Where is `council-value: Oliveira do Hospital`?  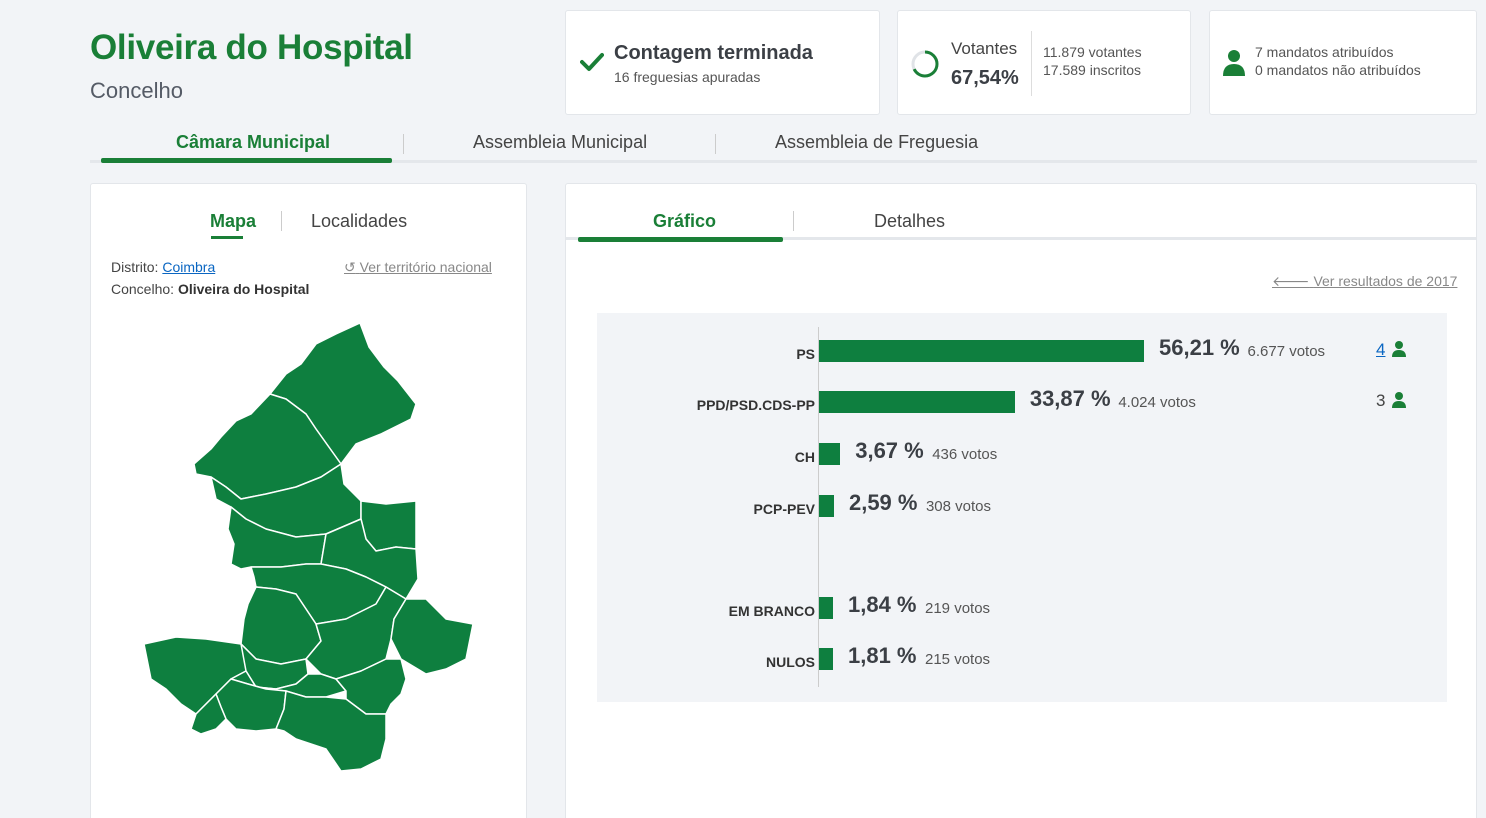 council-value: Oliveira do Hospital is located at coordinates (243, 289).